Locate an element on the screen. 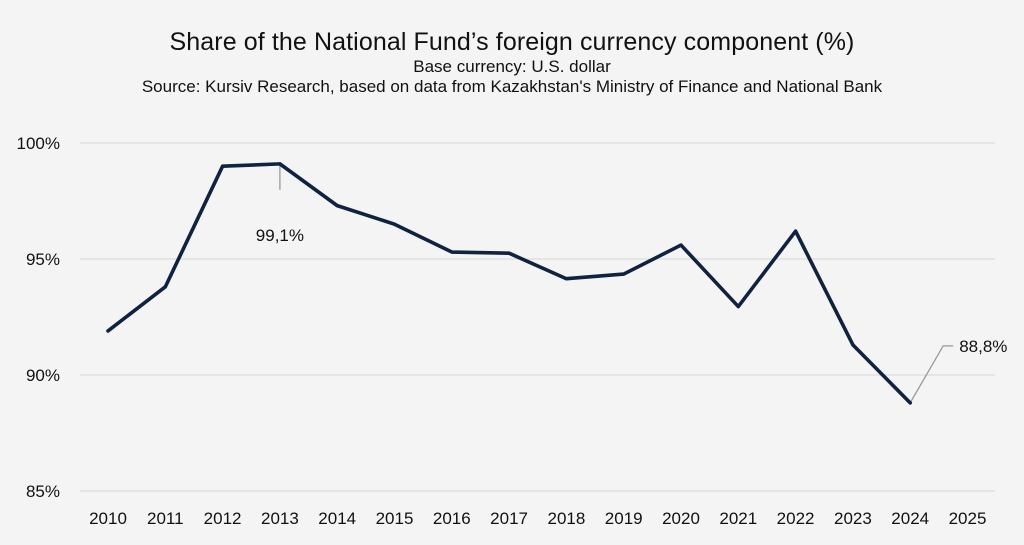 This screenshot has height=545, width=1024. x-tick-label: 2025 is located at coordinates (968, 518).